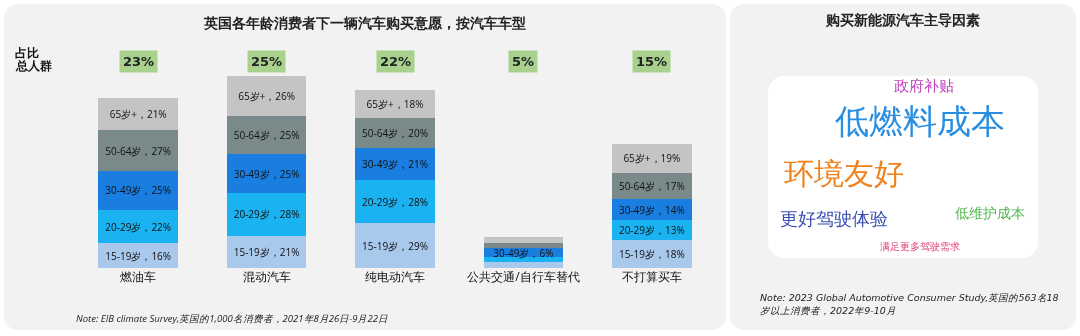  What do you see at coordinates (920, 246) in the screenshot?
I see `text: 满足更多驾驶需求` at bounding box center [920, 246].